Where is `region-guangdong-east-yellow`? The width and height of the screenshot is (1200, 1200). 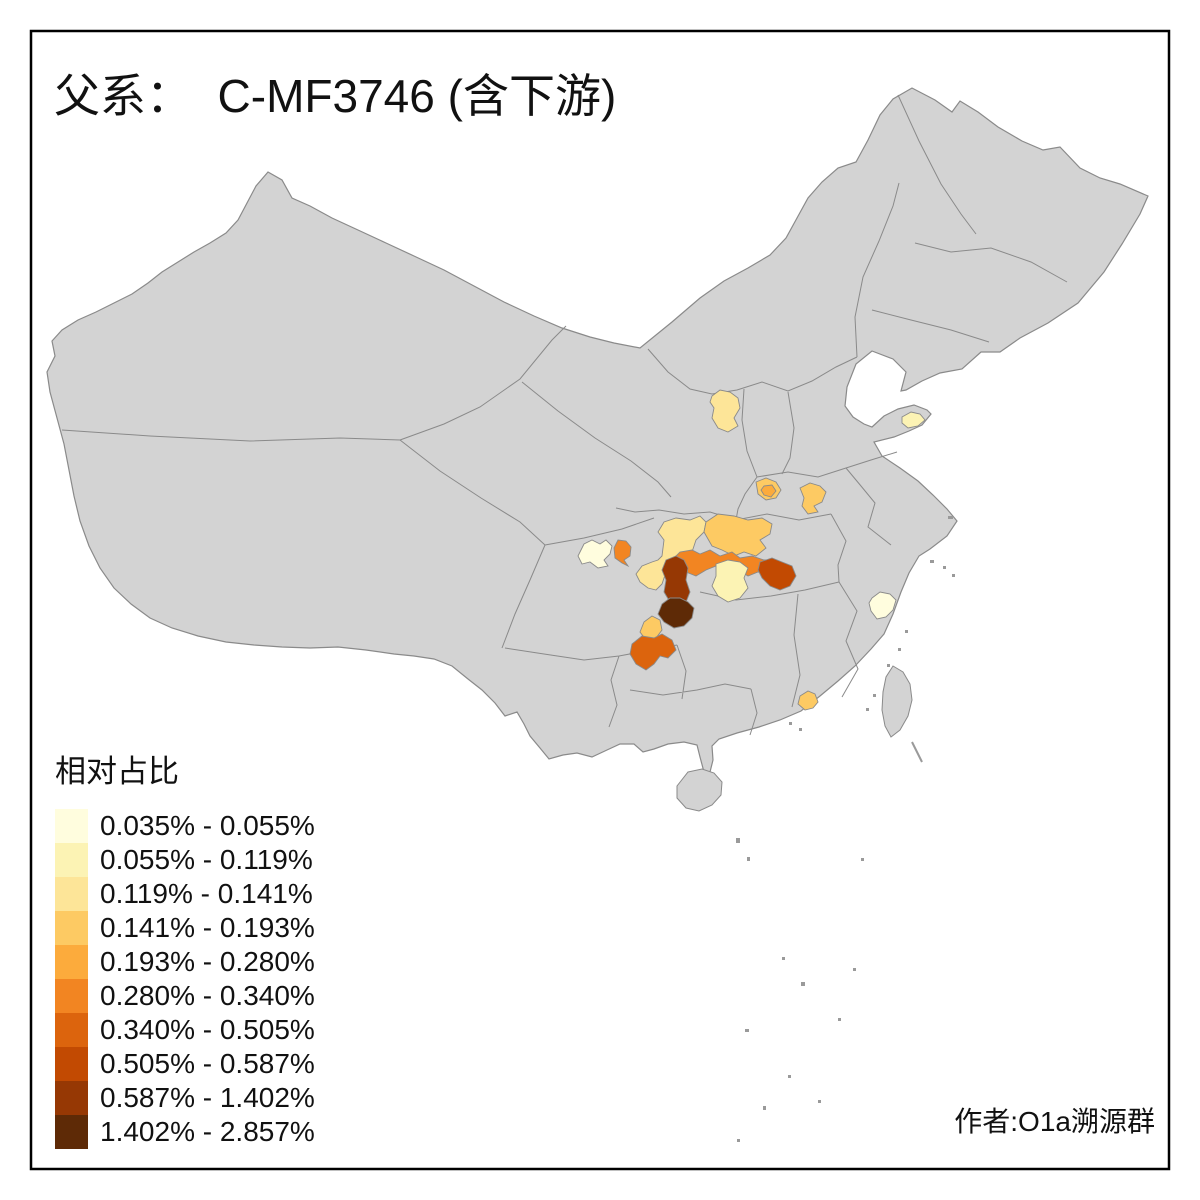 region-guangdong-east-yellow is located at coordinates (808, 700).